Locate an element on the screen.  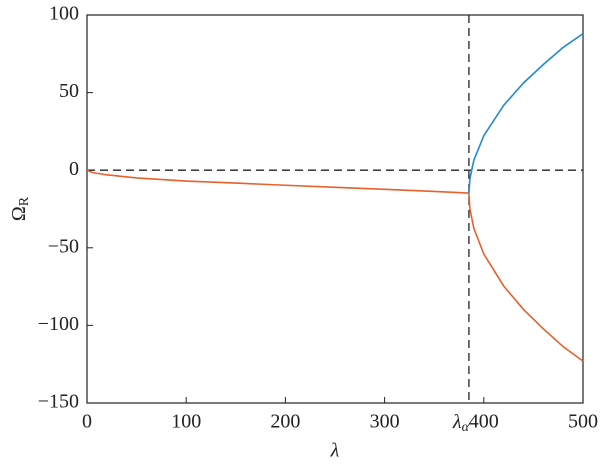
y-tick-label: −50 is located at coordinates (63, 246).